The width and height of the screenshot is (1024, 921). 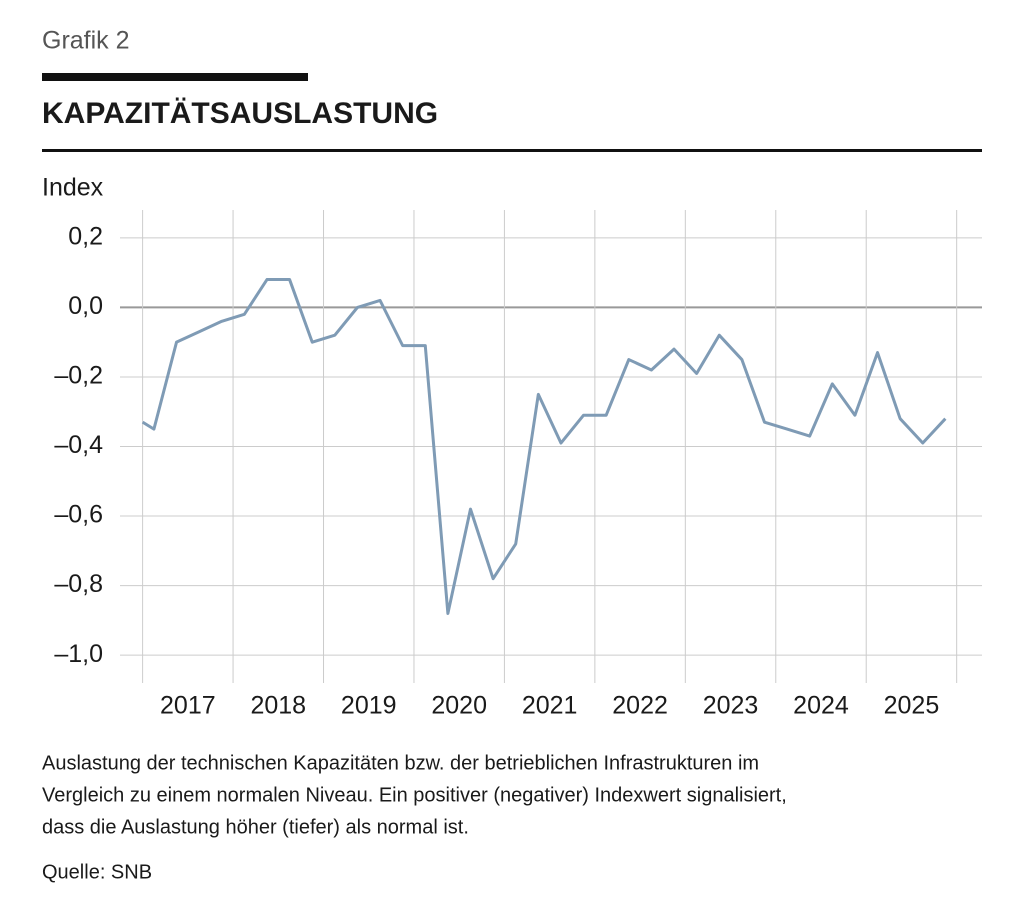 What do you see at coordinates (640, 706) in the screenshot?
I see `x-tick-label: 2022` at bounding box center [640, 706].